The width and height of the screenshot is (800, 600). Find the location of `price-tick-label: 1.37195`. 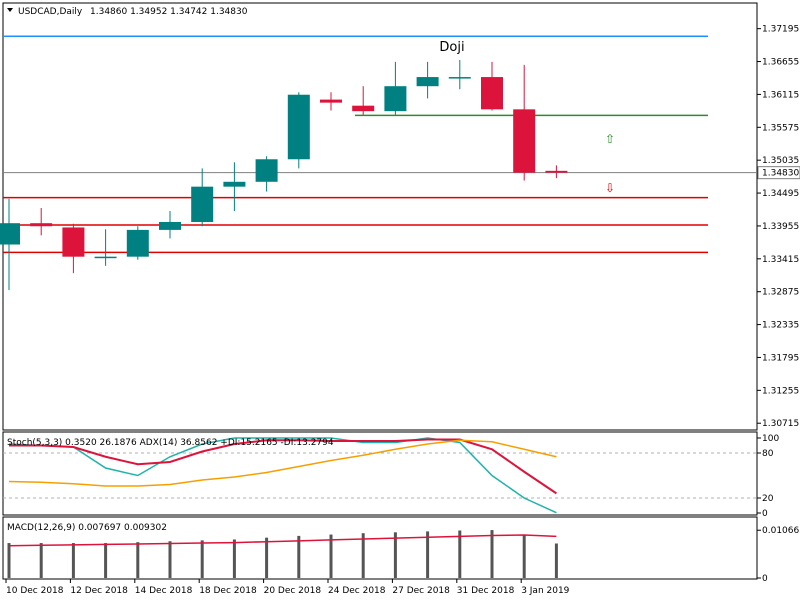

price-tick-label: 1.37195 is located at coordinates (780, 30).